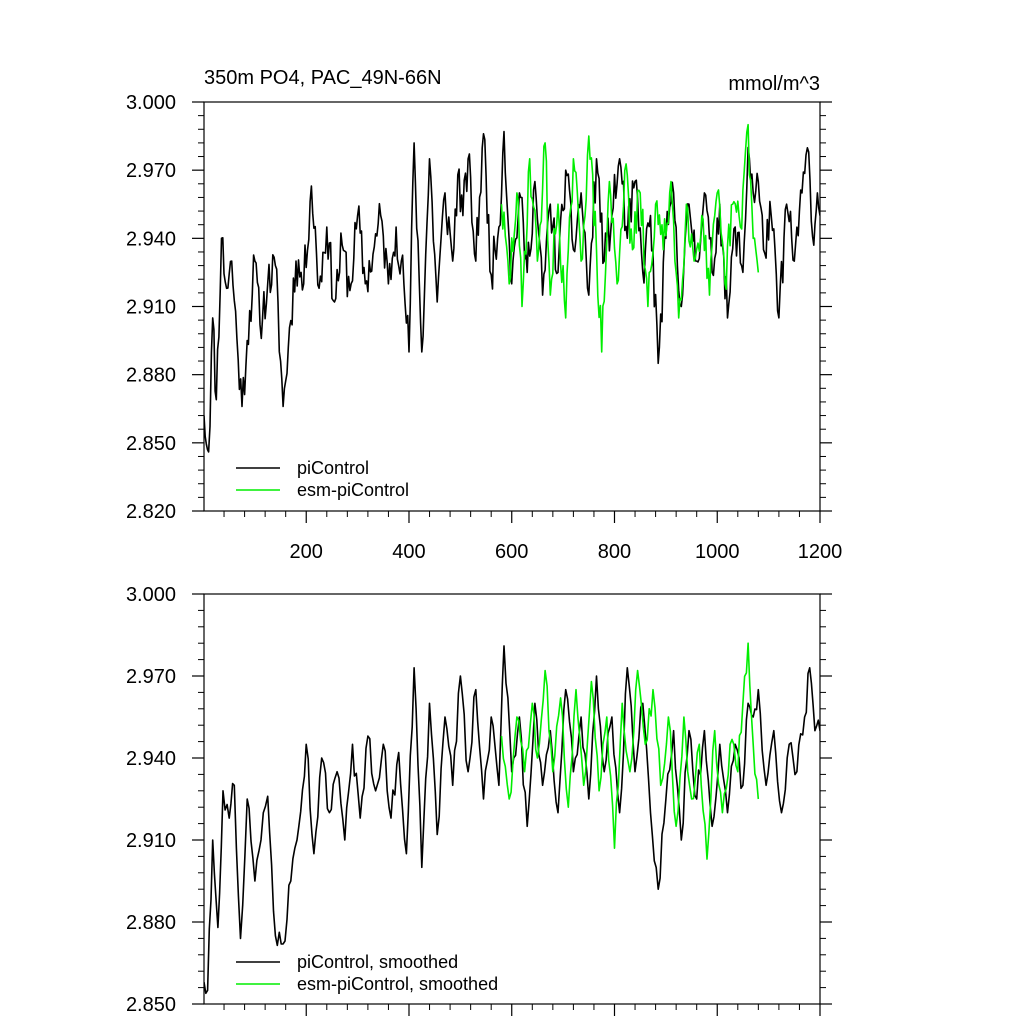 Image resolution: width=1024 pixels, height=1029 pixels. Describe the element at coordinates (408, 552) in the screenshot. I see `x-tick-label: 400` at that location.